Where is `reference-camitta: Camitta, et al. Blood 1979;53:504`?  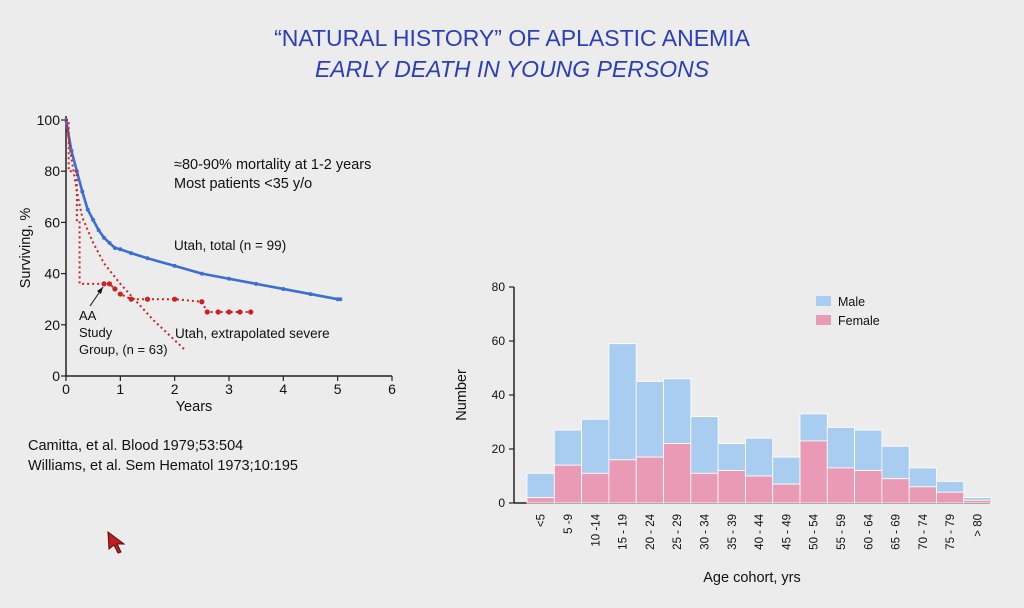 reference-camitta: Camitta, et al. Blood 1979;53:504 is located at coordinates (136, 446).